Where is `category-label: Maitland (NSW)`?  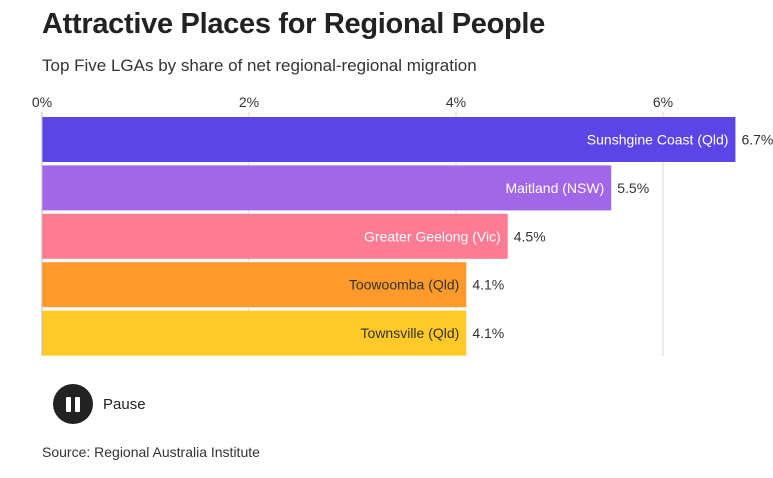 category-label: Maitland (NSW) is located at coordinates (554, 188).